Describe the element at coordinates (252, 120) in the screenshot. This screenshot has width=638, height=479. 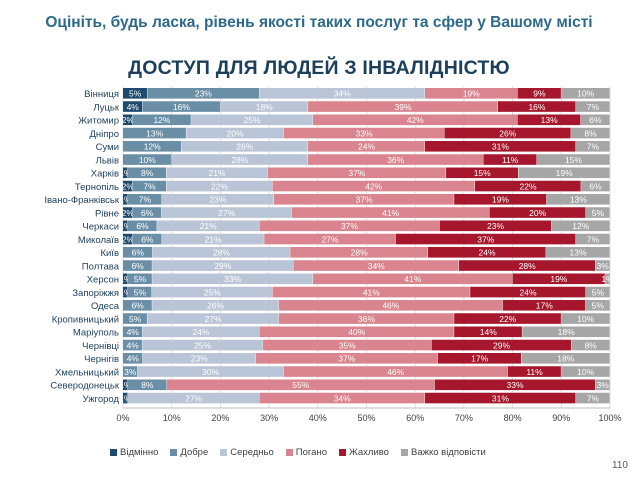
I see `data-label: 25%` at that location.